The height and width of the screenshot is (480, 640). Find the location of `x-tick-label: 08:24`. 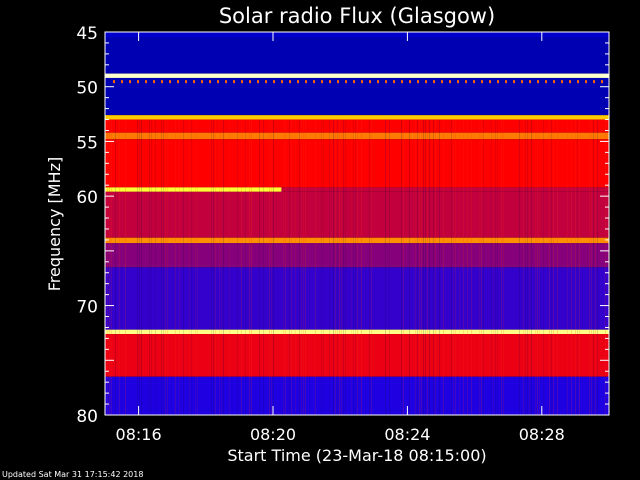

x-tick-label: 08:24 is located at coordinates (407, 434).